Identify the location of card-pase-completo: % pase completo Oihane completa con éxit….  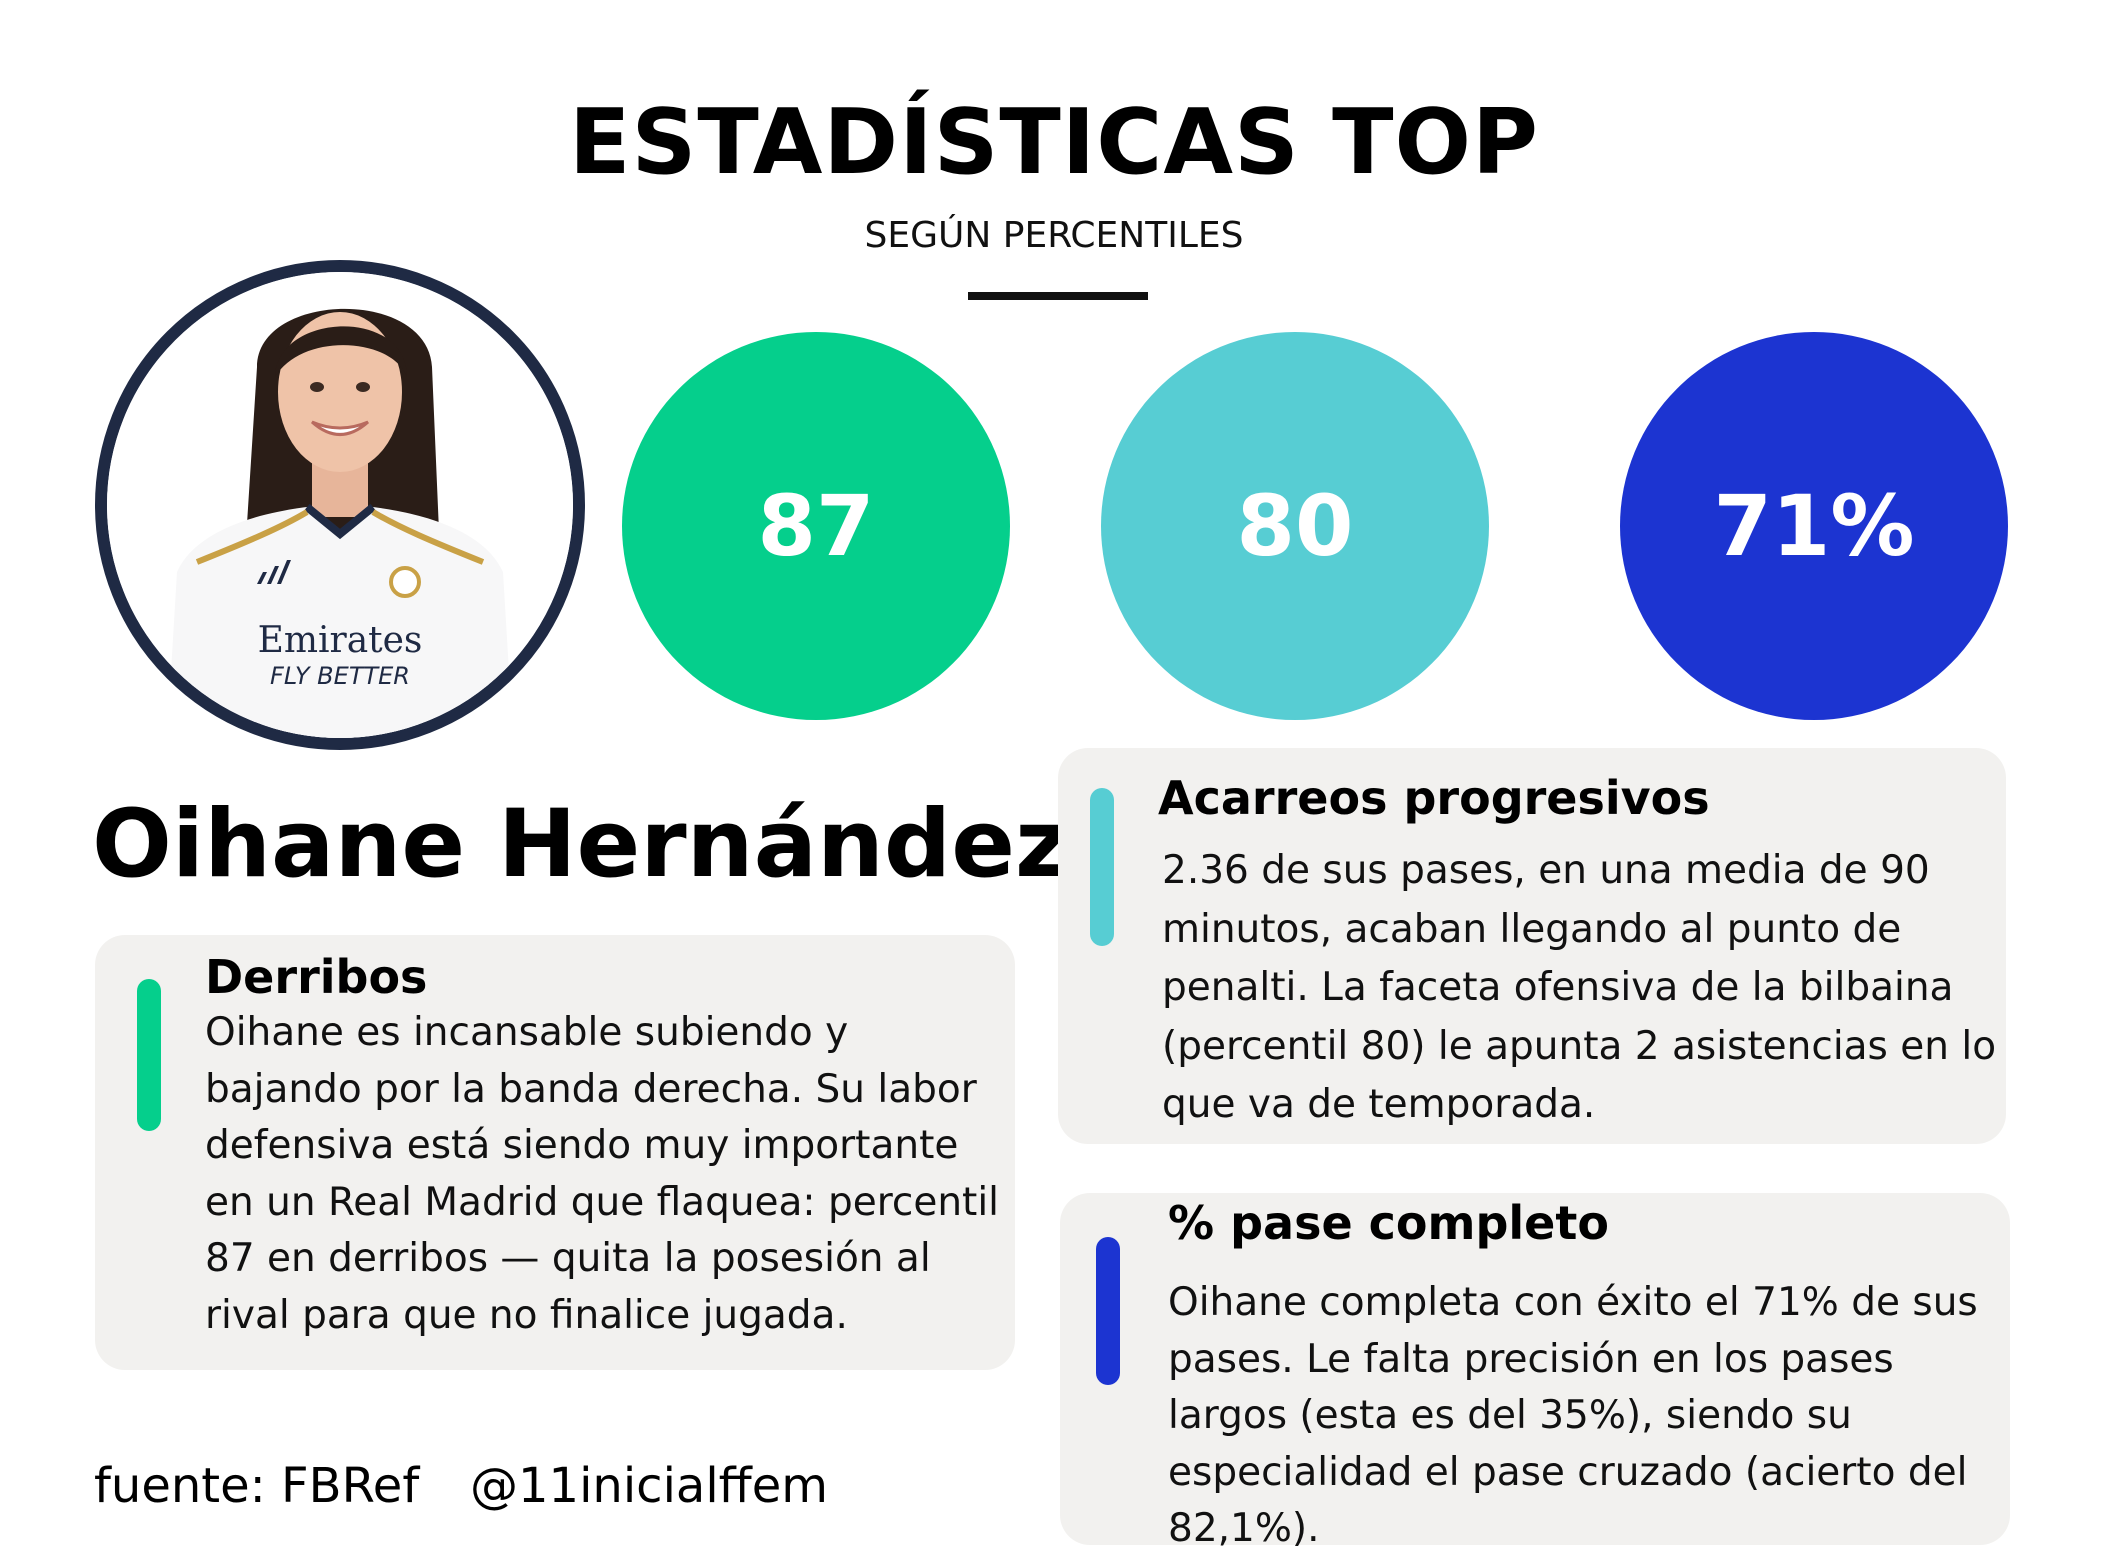
(1535, 1372).